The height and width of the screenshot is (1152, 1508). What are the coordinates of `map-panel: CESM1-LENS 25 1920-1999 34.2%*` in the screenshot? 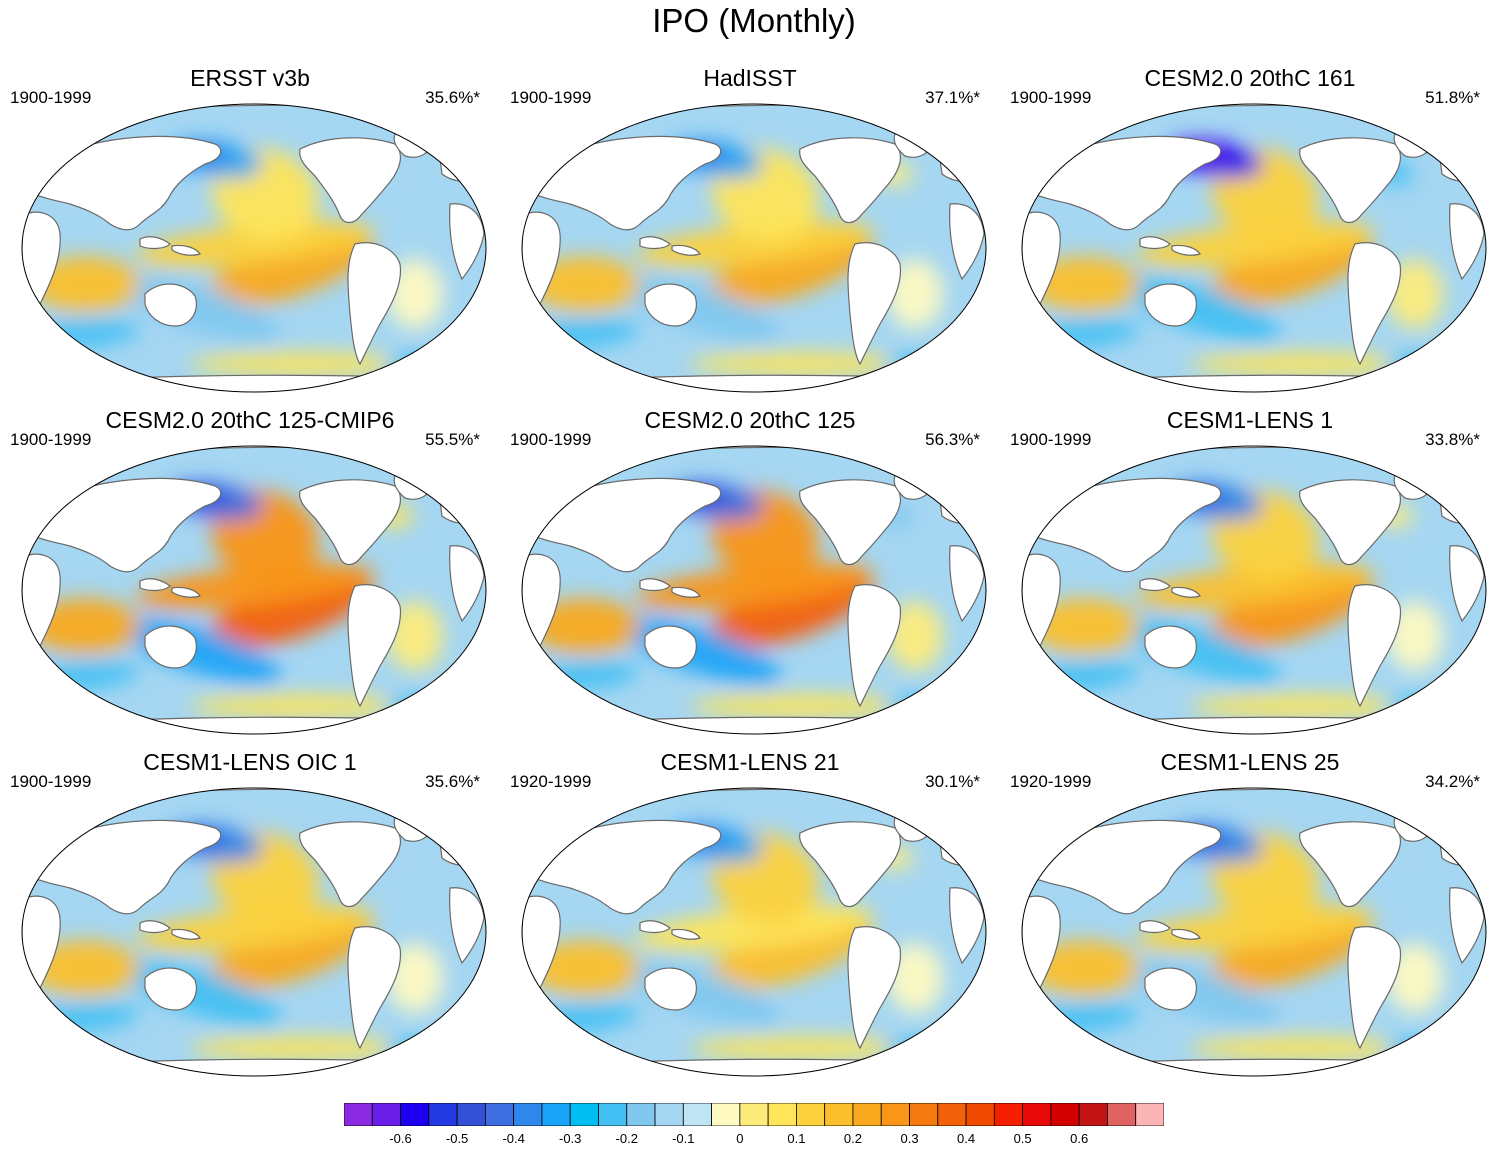 It's located at (1250, 918).